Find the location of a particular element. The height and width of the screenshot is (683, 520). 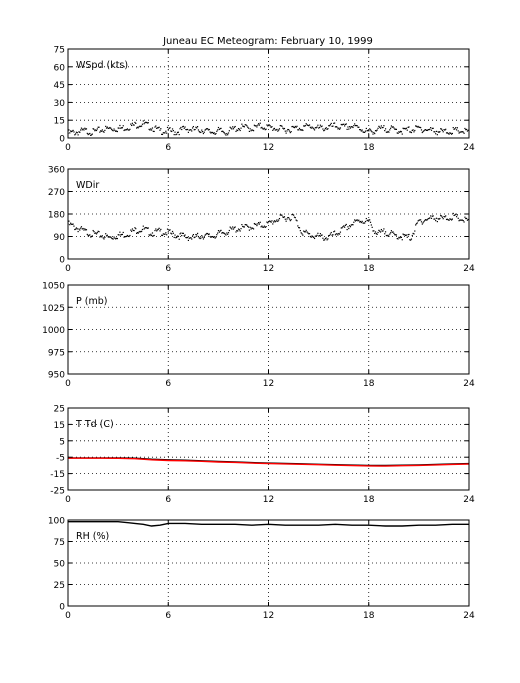

x-tick-label: 18 is located at coordinates (369, 616).